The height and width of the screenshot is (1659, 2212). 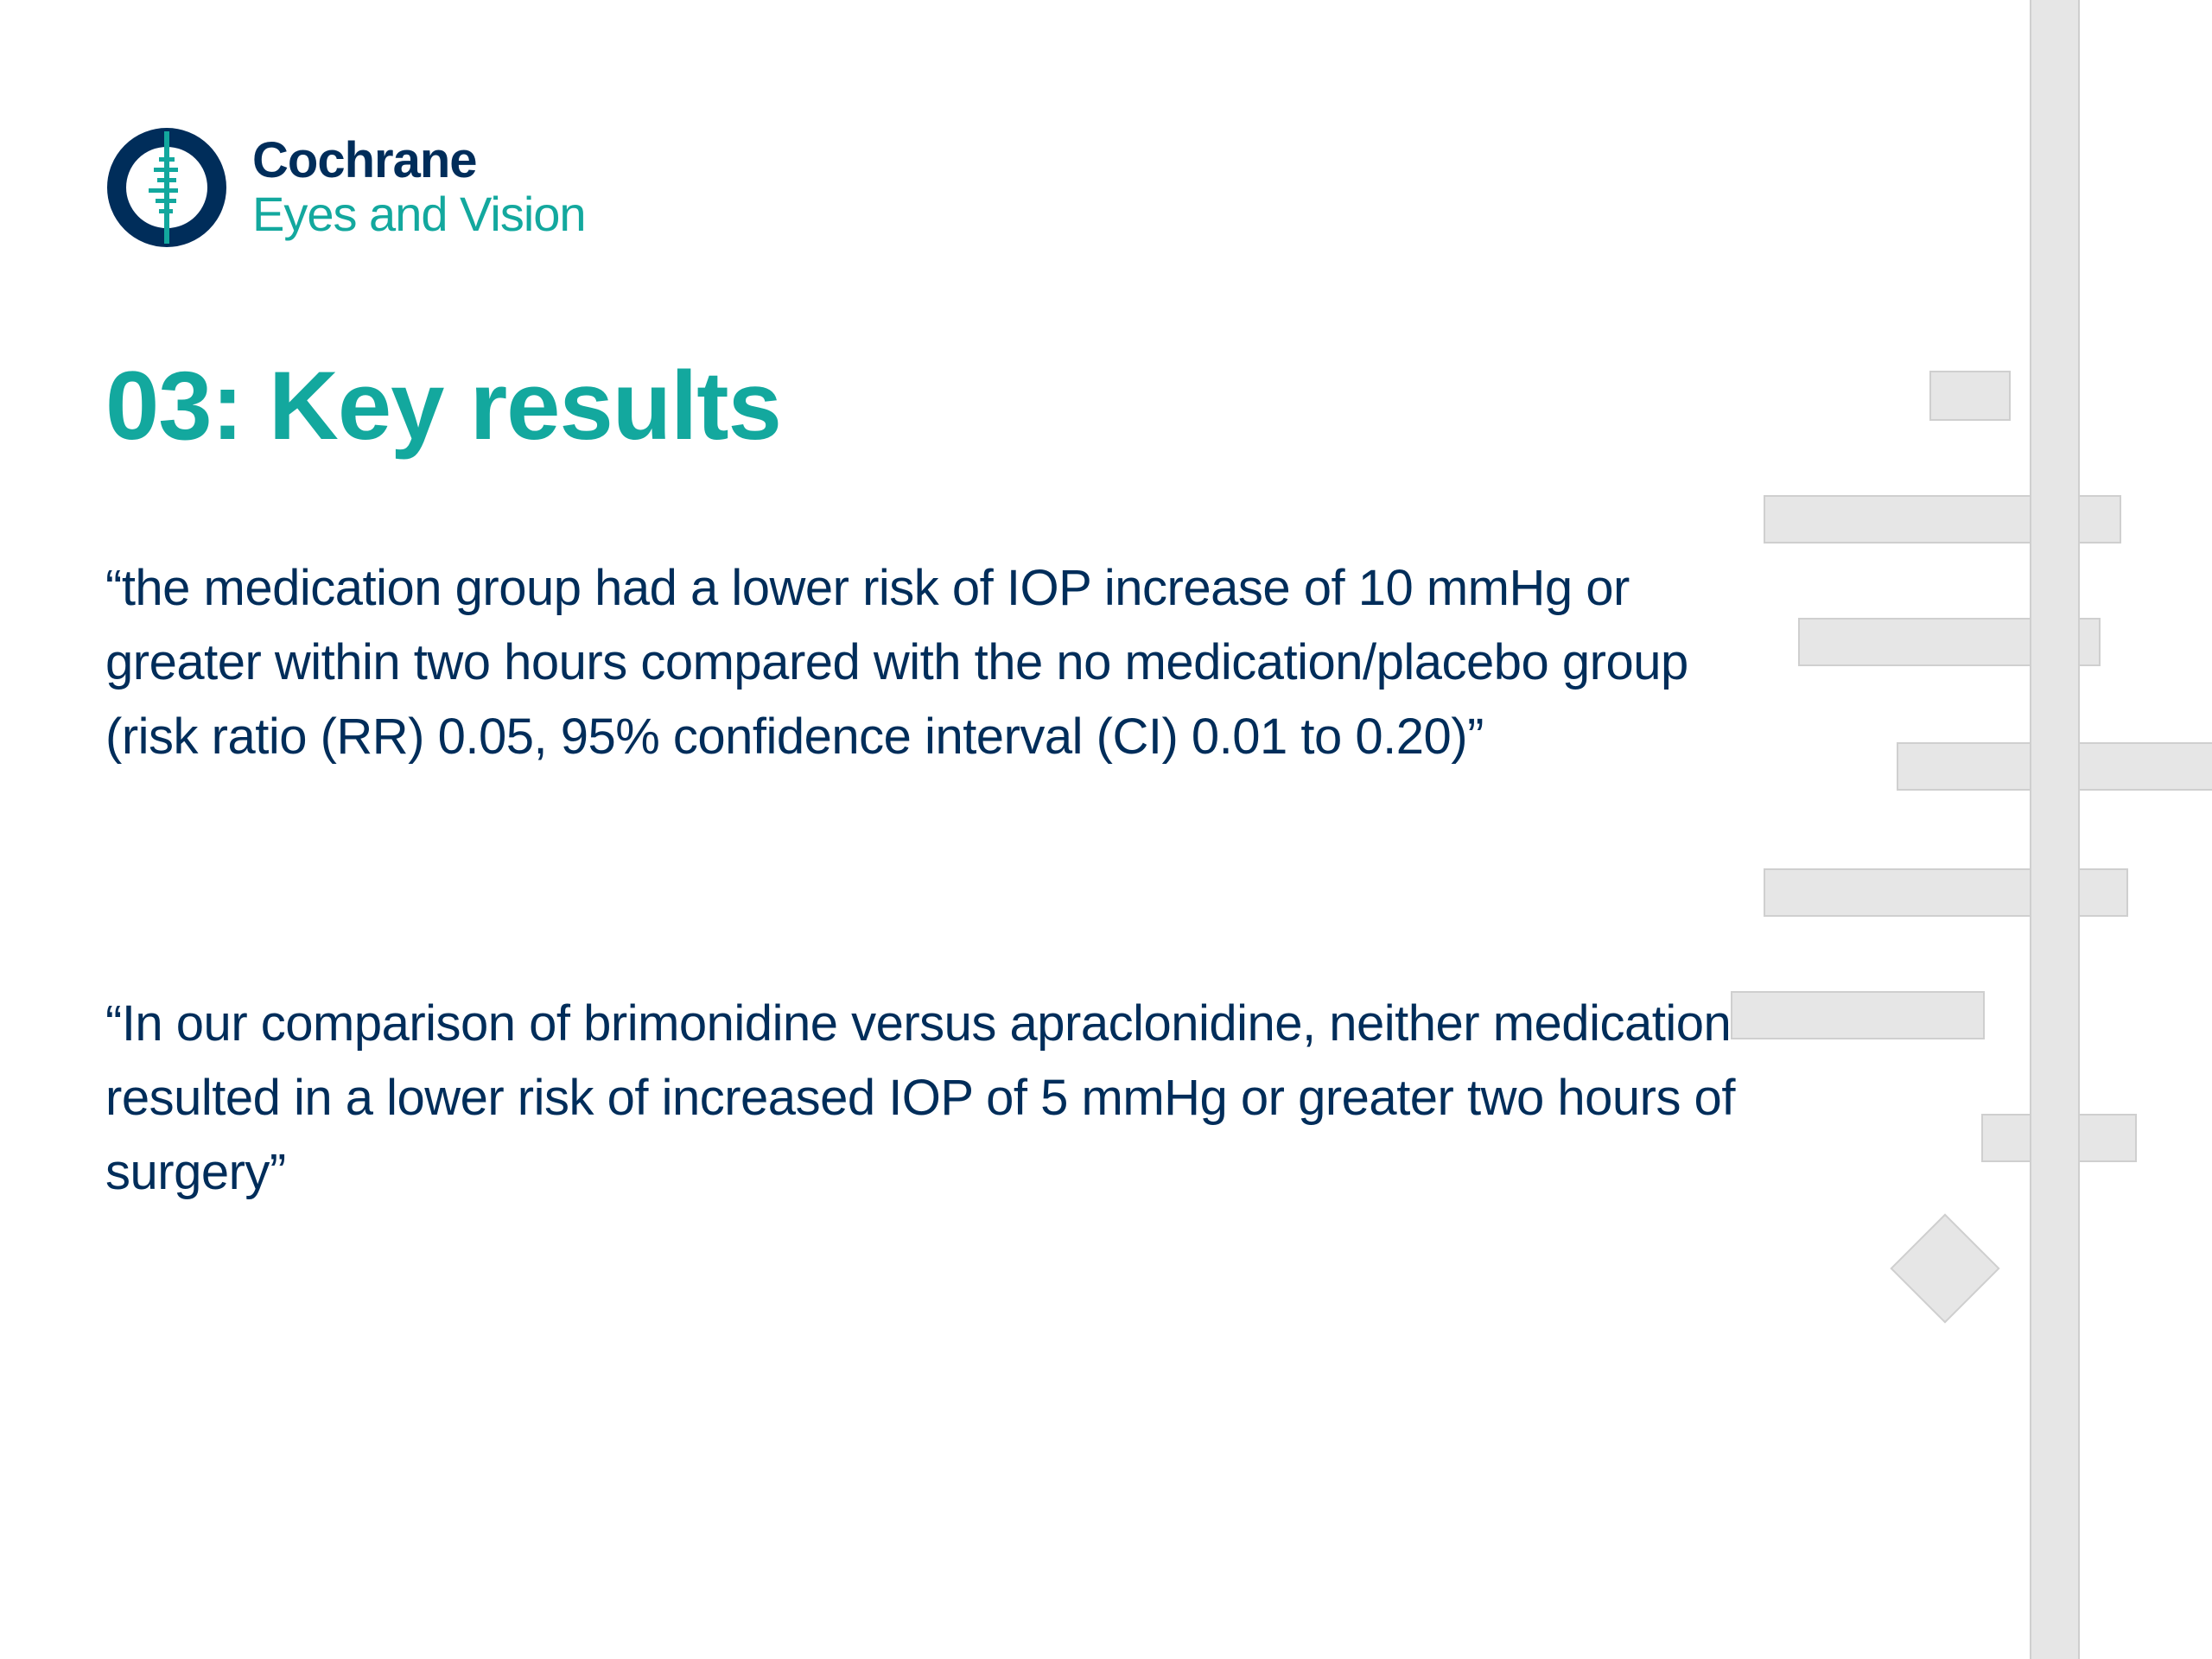 What do you see at coordinates (444, 406) in the screenshot?
I see `slide-title: 03: Key results` at bounding box center [444, 406].